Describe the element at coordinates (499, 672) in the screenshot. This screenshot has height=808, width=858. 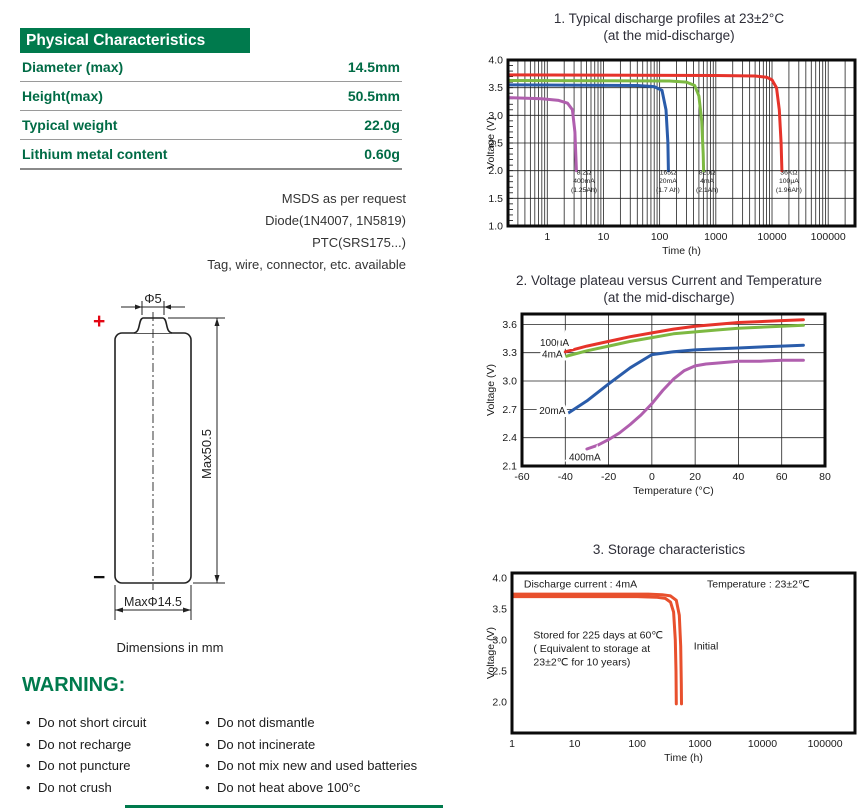
I see `svg-text: 2.5` at that location.